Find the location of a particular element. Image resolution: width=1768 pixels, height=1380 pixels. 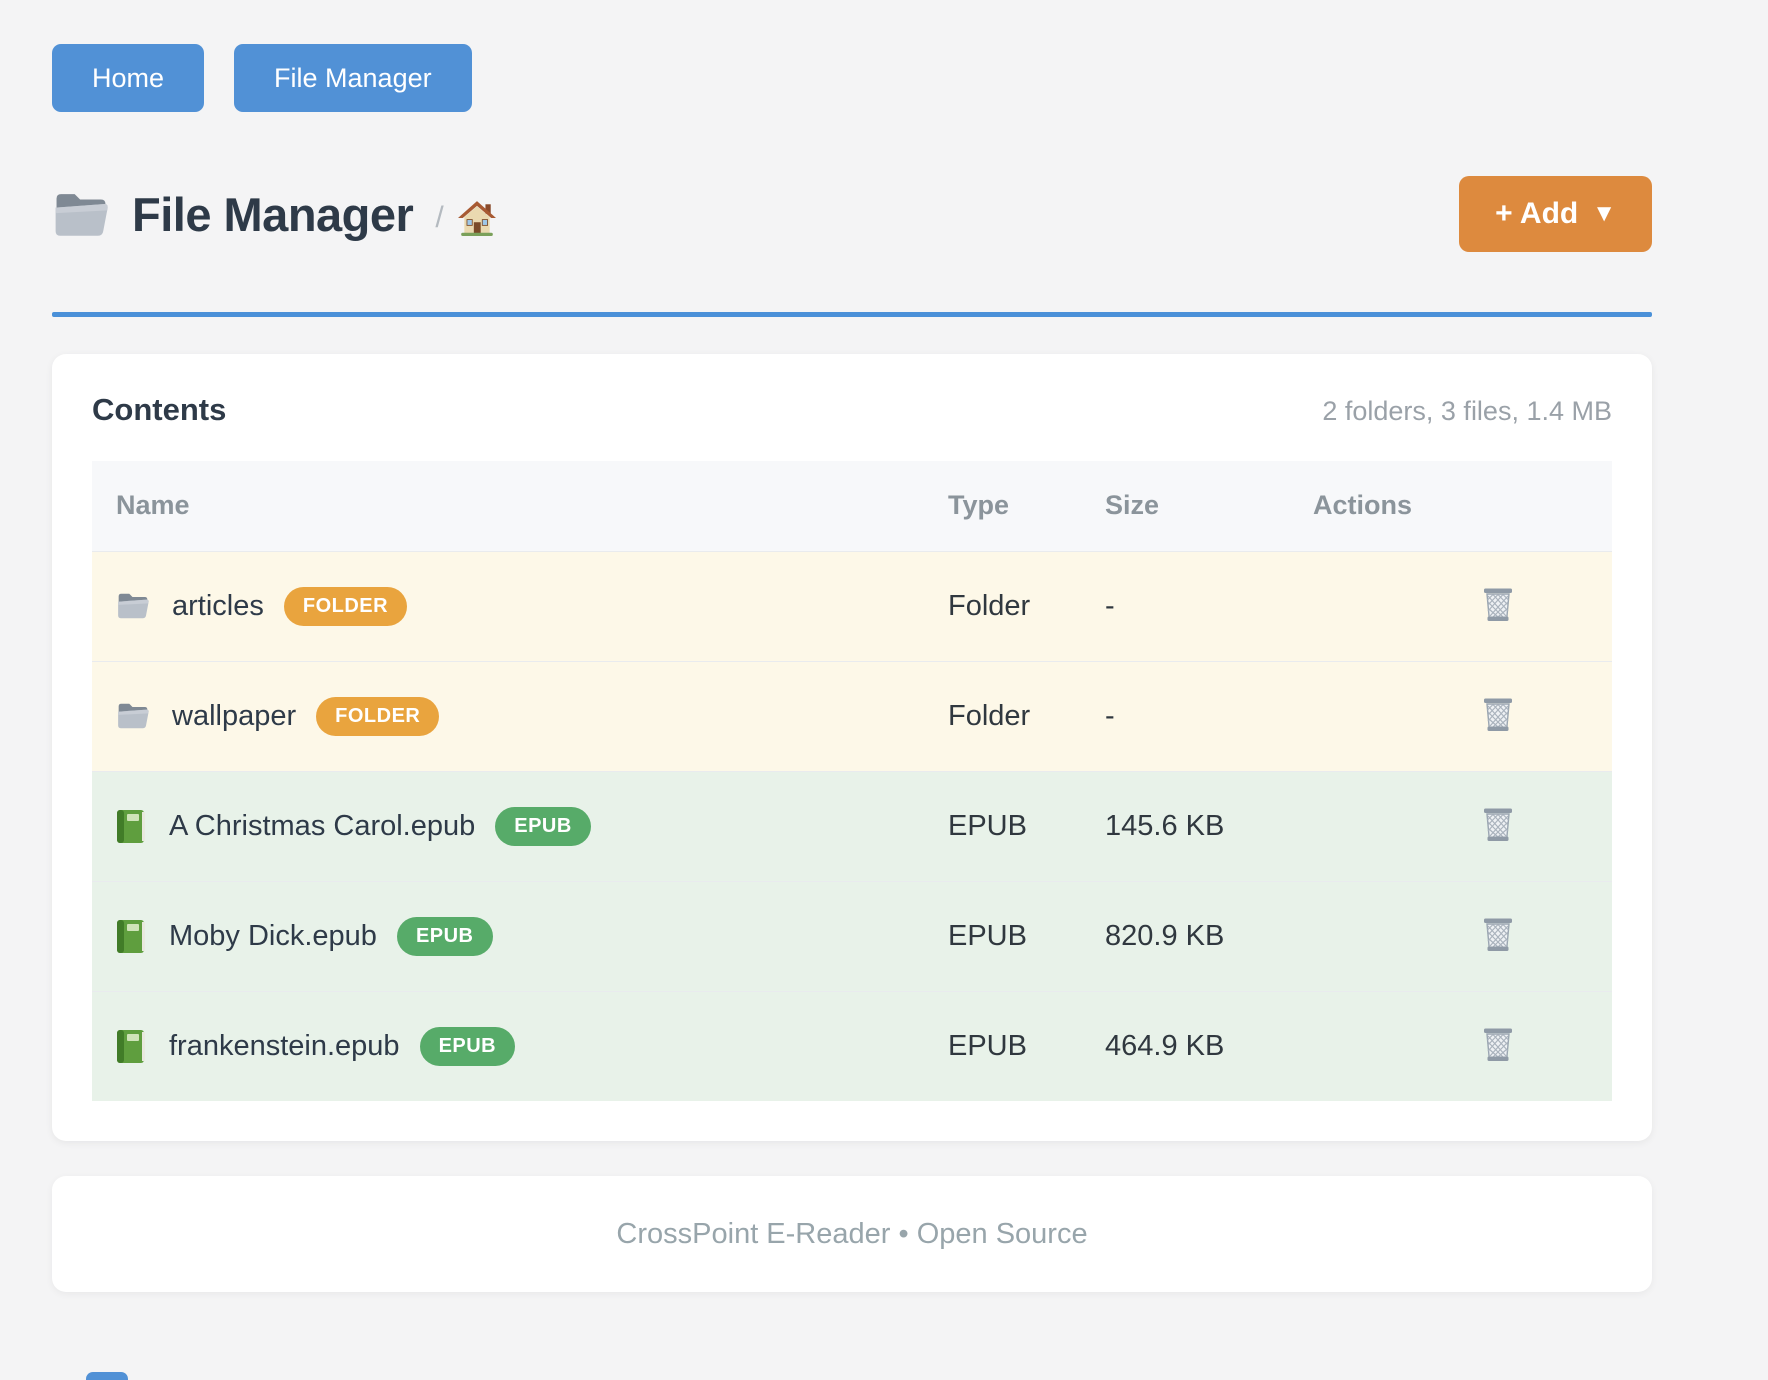

column-header-actions: Actions is located at coordinates (1363, 505).